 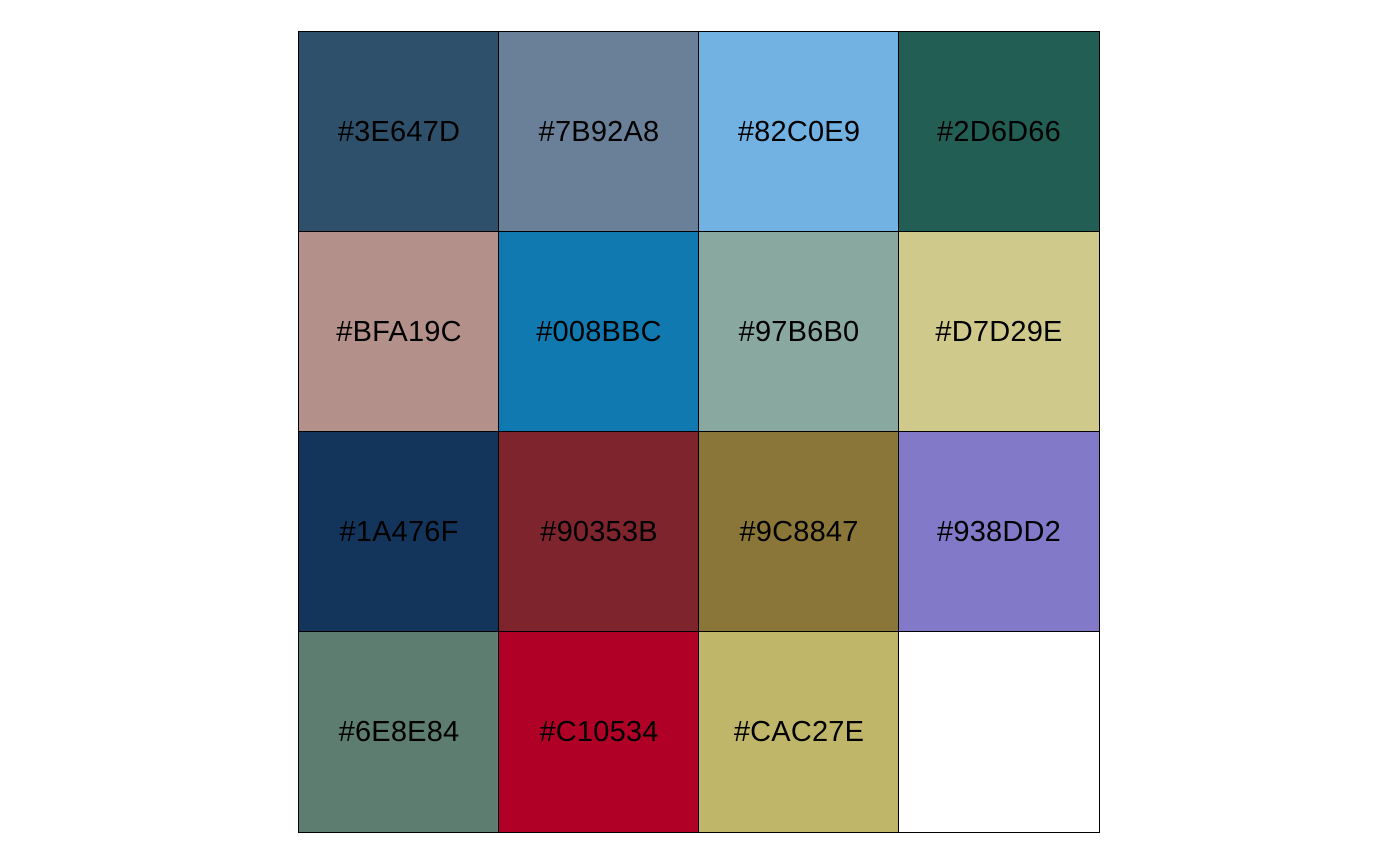 I want to click on color-swatch: #6E8E84, so click(x=399, y=732).